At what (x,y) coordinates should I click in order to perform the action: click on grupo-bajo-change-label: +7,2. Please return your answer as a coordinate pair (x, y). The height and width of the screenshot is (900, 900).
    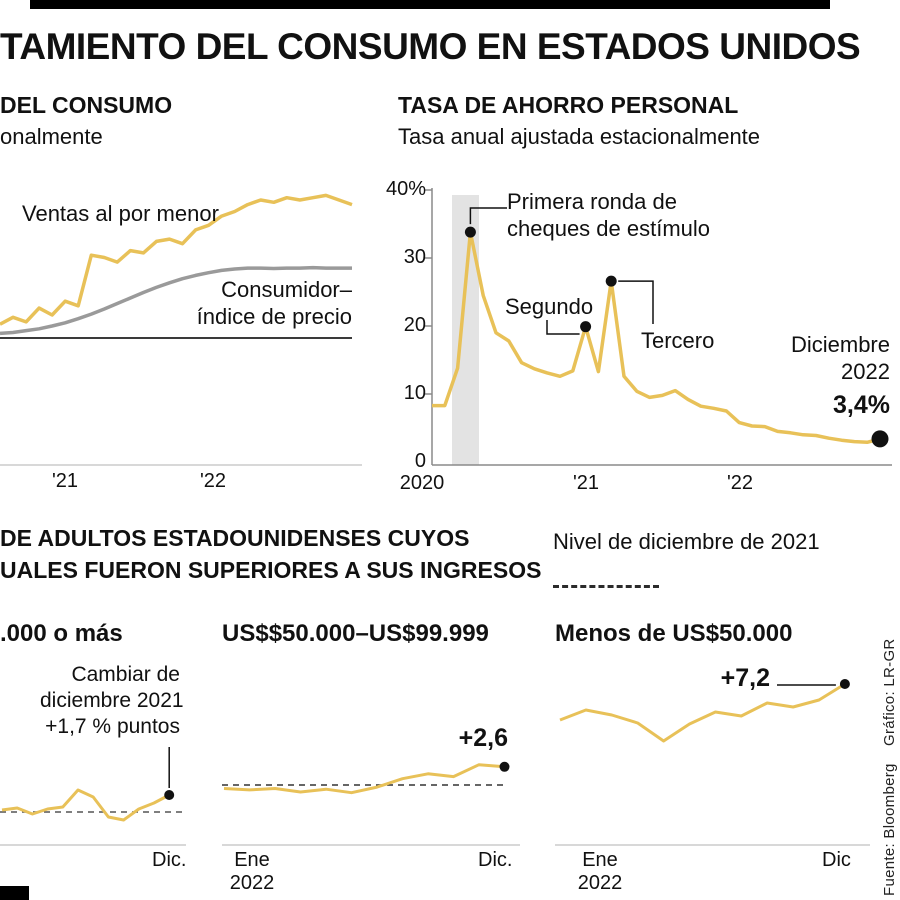
    Looking at the image, I should click on (745, 678).